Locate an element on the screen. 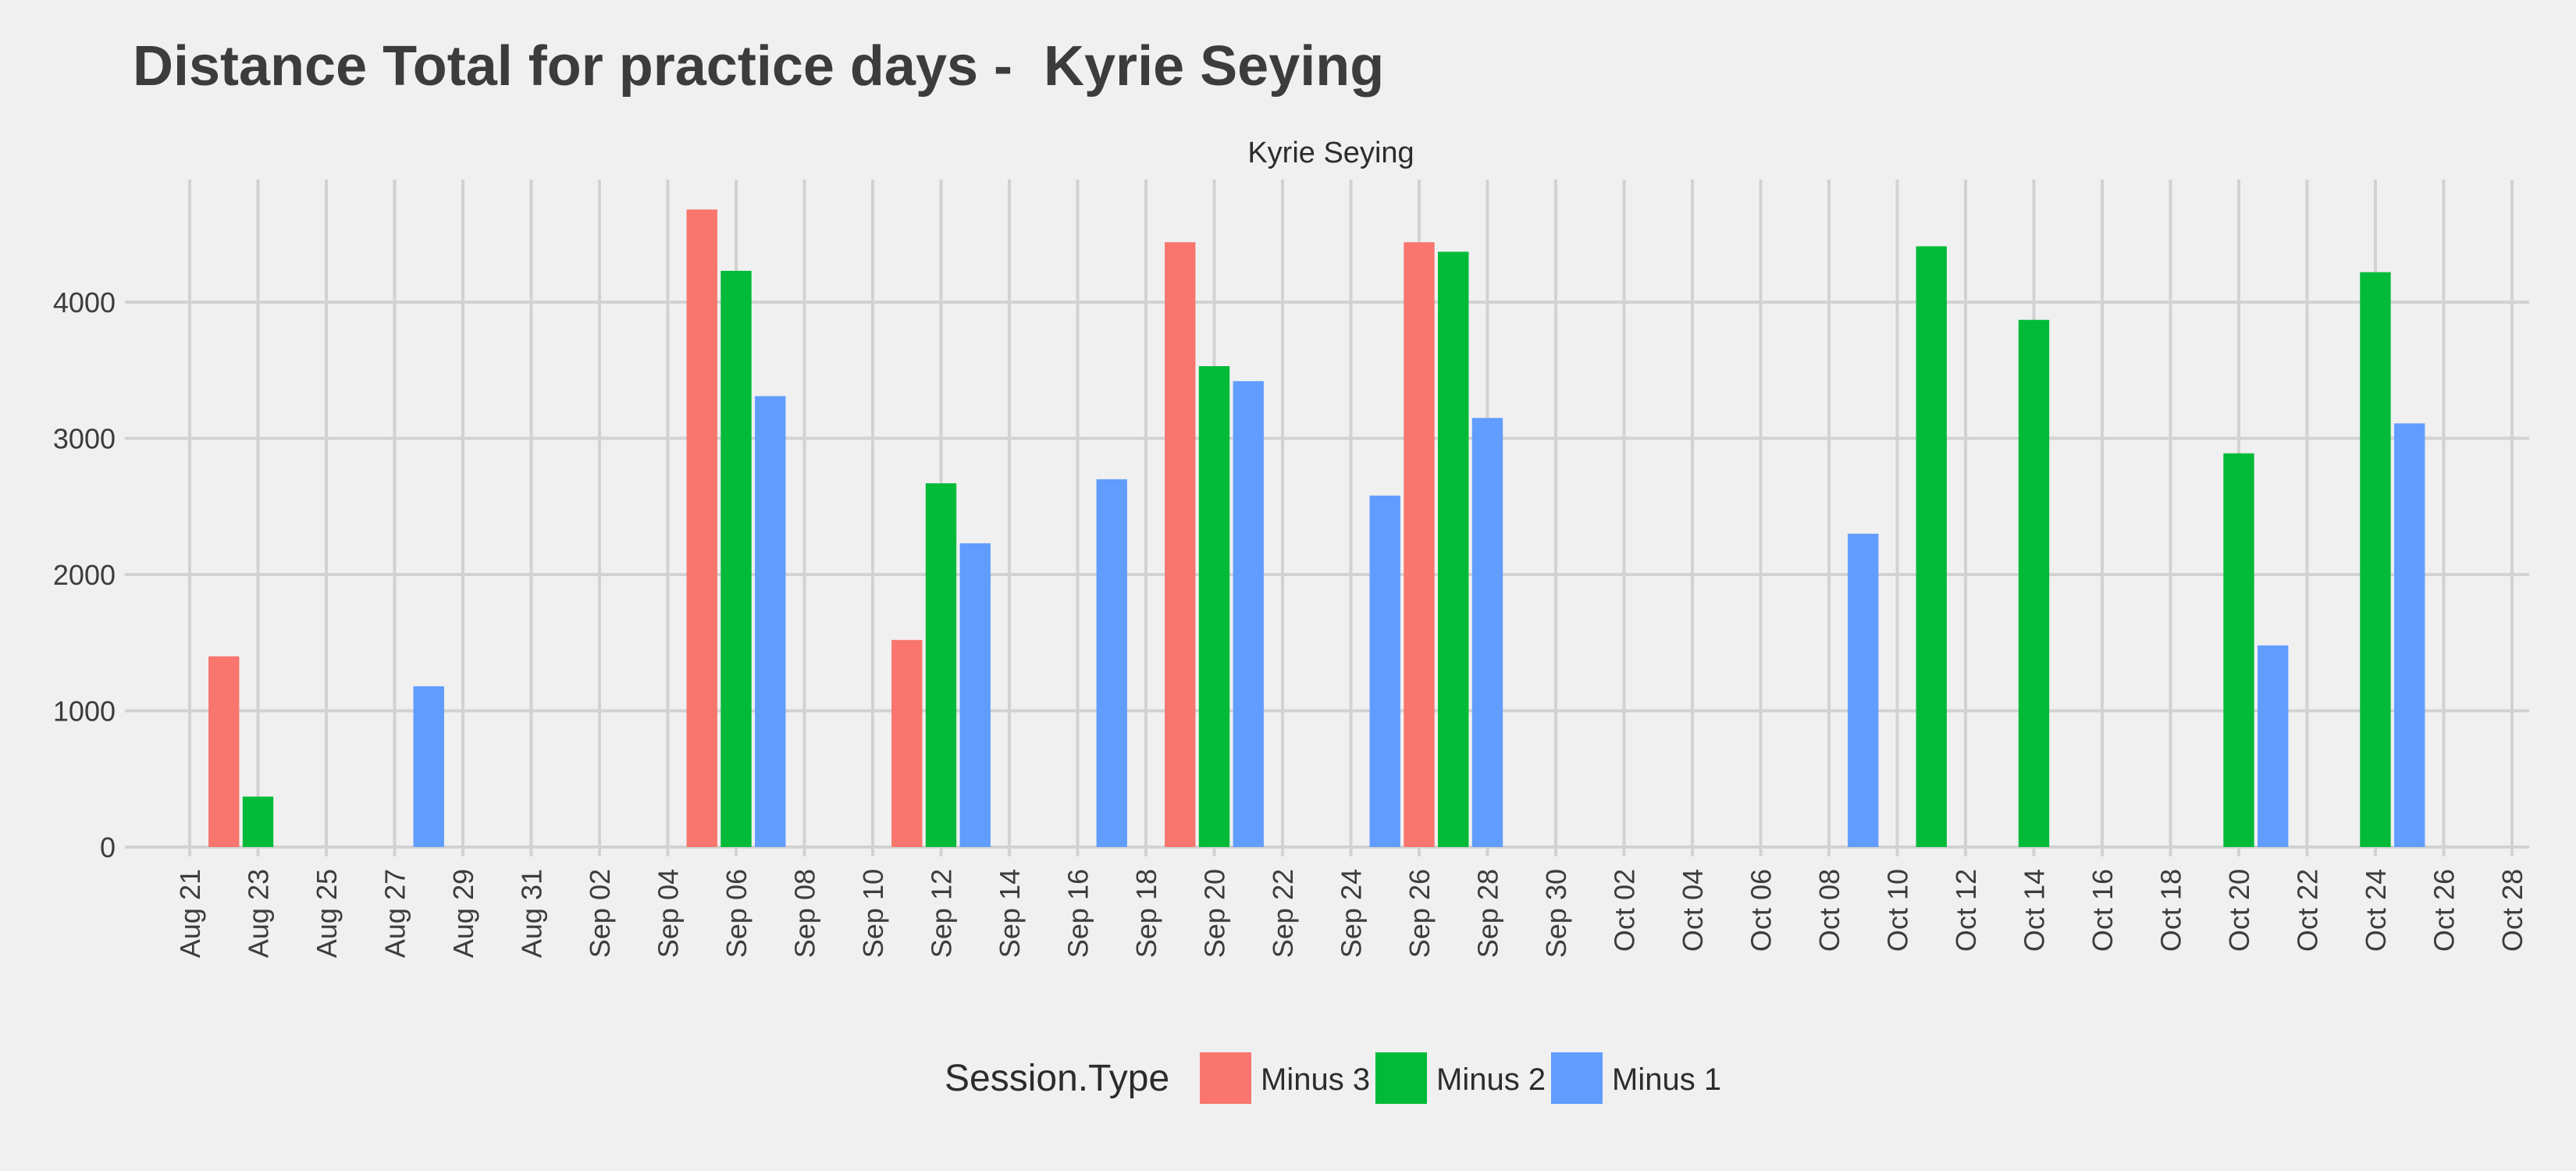 This screenshot has width=2576, height=1171. y-axis: 0 1000 2000 3000 4000 is located at coordinates (84, 575).